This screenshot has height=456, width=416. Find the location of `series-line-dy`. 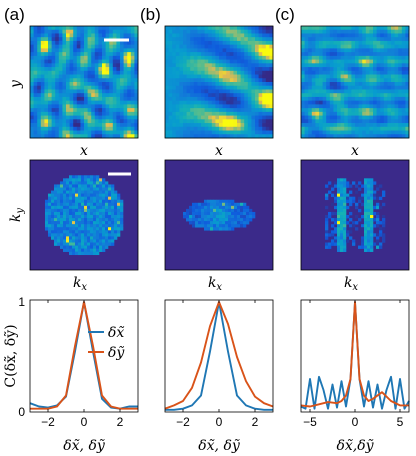

series-line-dy is located at coordinates (219, 355).